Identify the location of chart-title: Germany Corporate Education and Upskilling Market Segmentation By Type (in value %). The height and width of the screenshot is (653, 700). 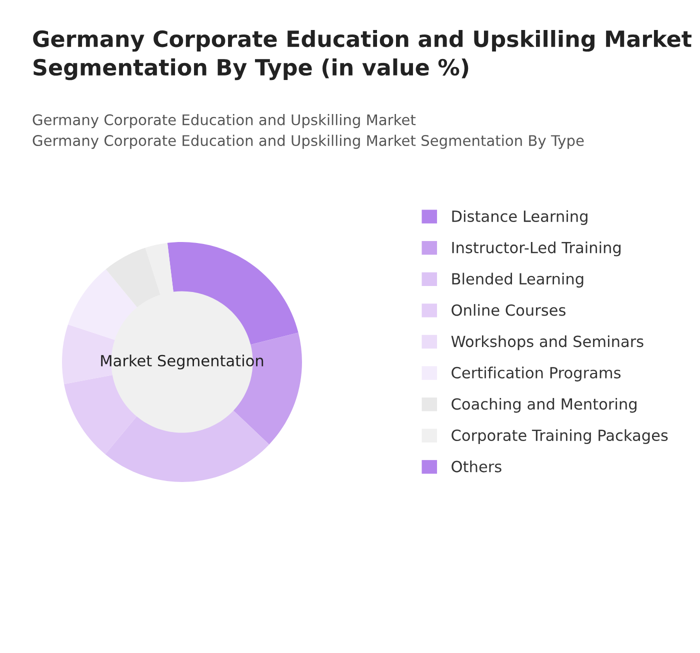
(362, 55).